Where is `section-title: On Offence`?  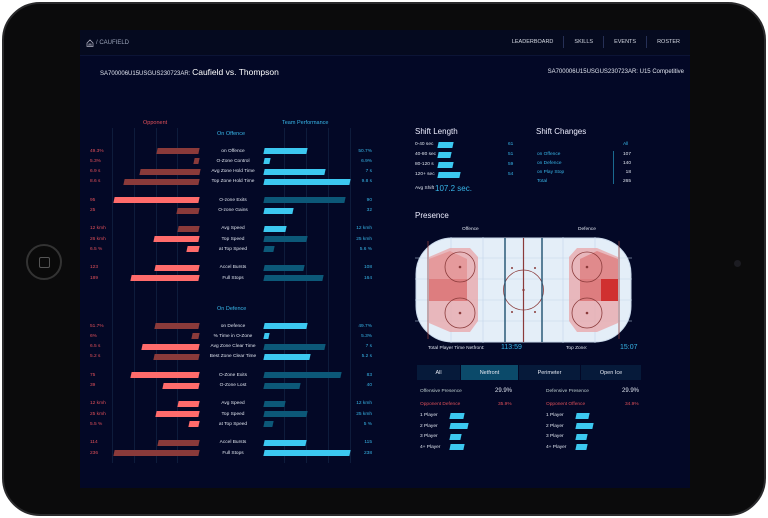 section-title: On Offence is located at coordinates (231, 134).